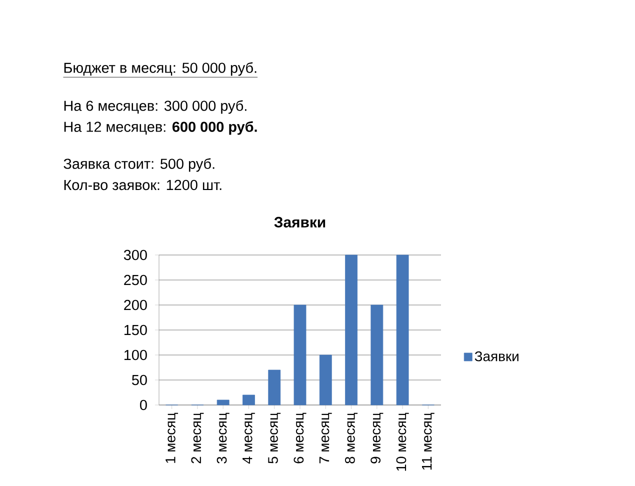 This screenshot has height=486, width=635. Describe the element at coordinates (143, 405) in the screenshot. I see `y-tick-label: 0` at that location.